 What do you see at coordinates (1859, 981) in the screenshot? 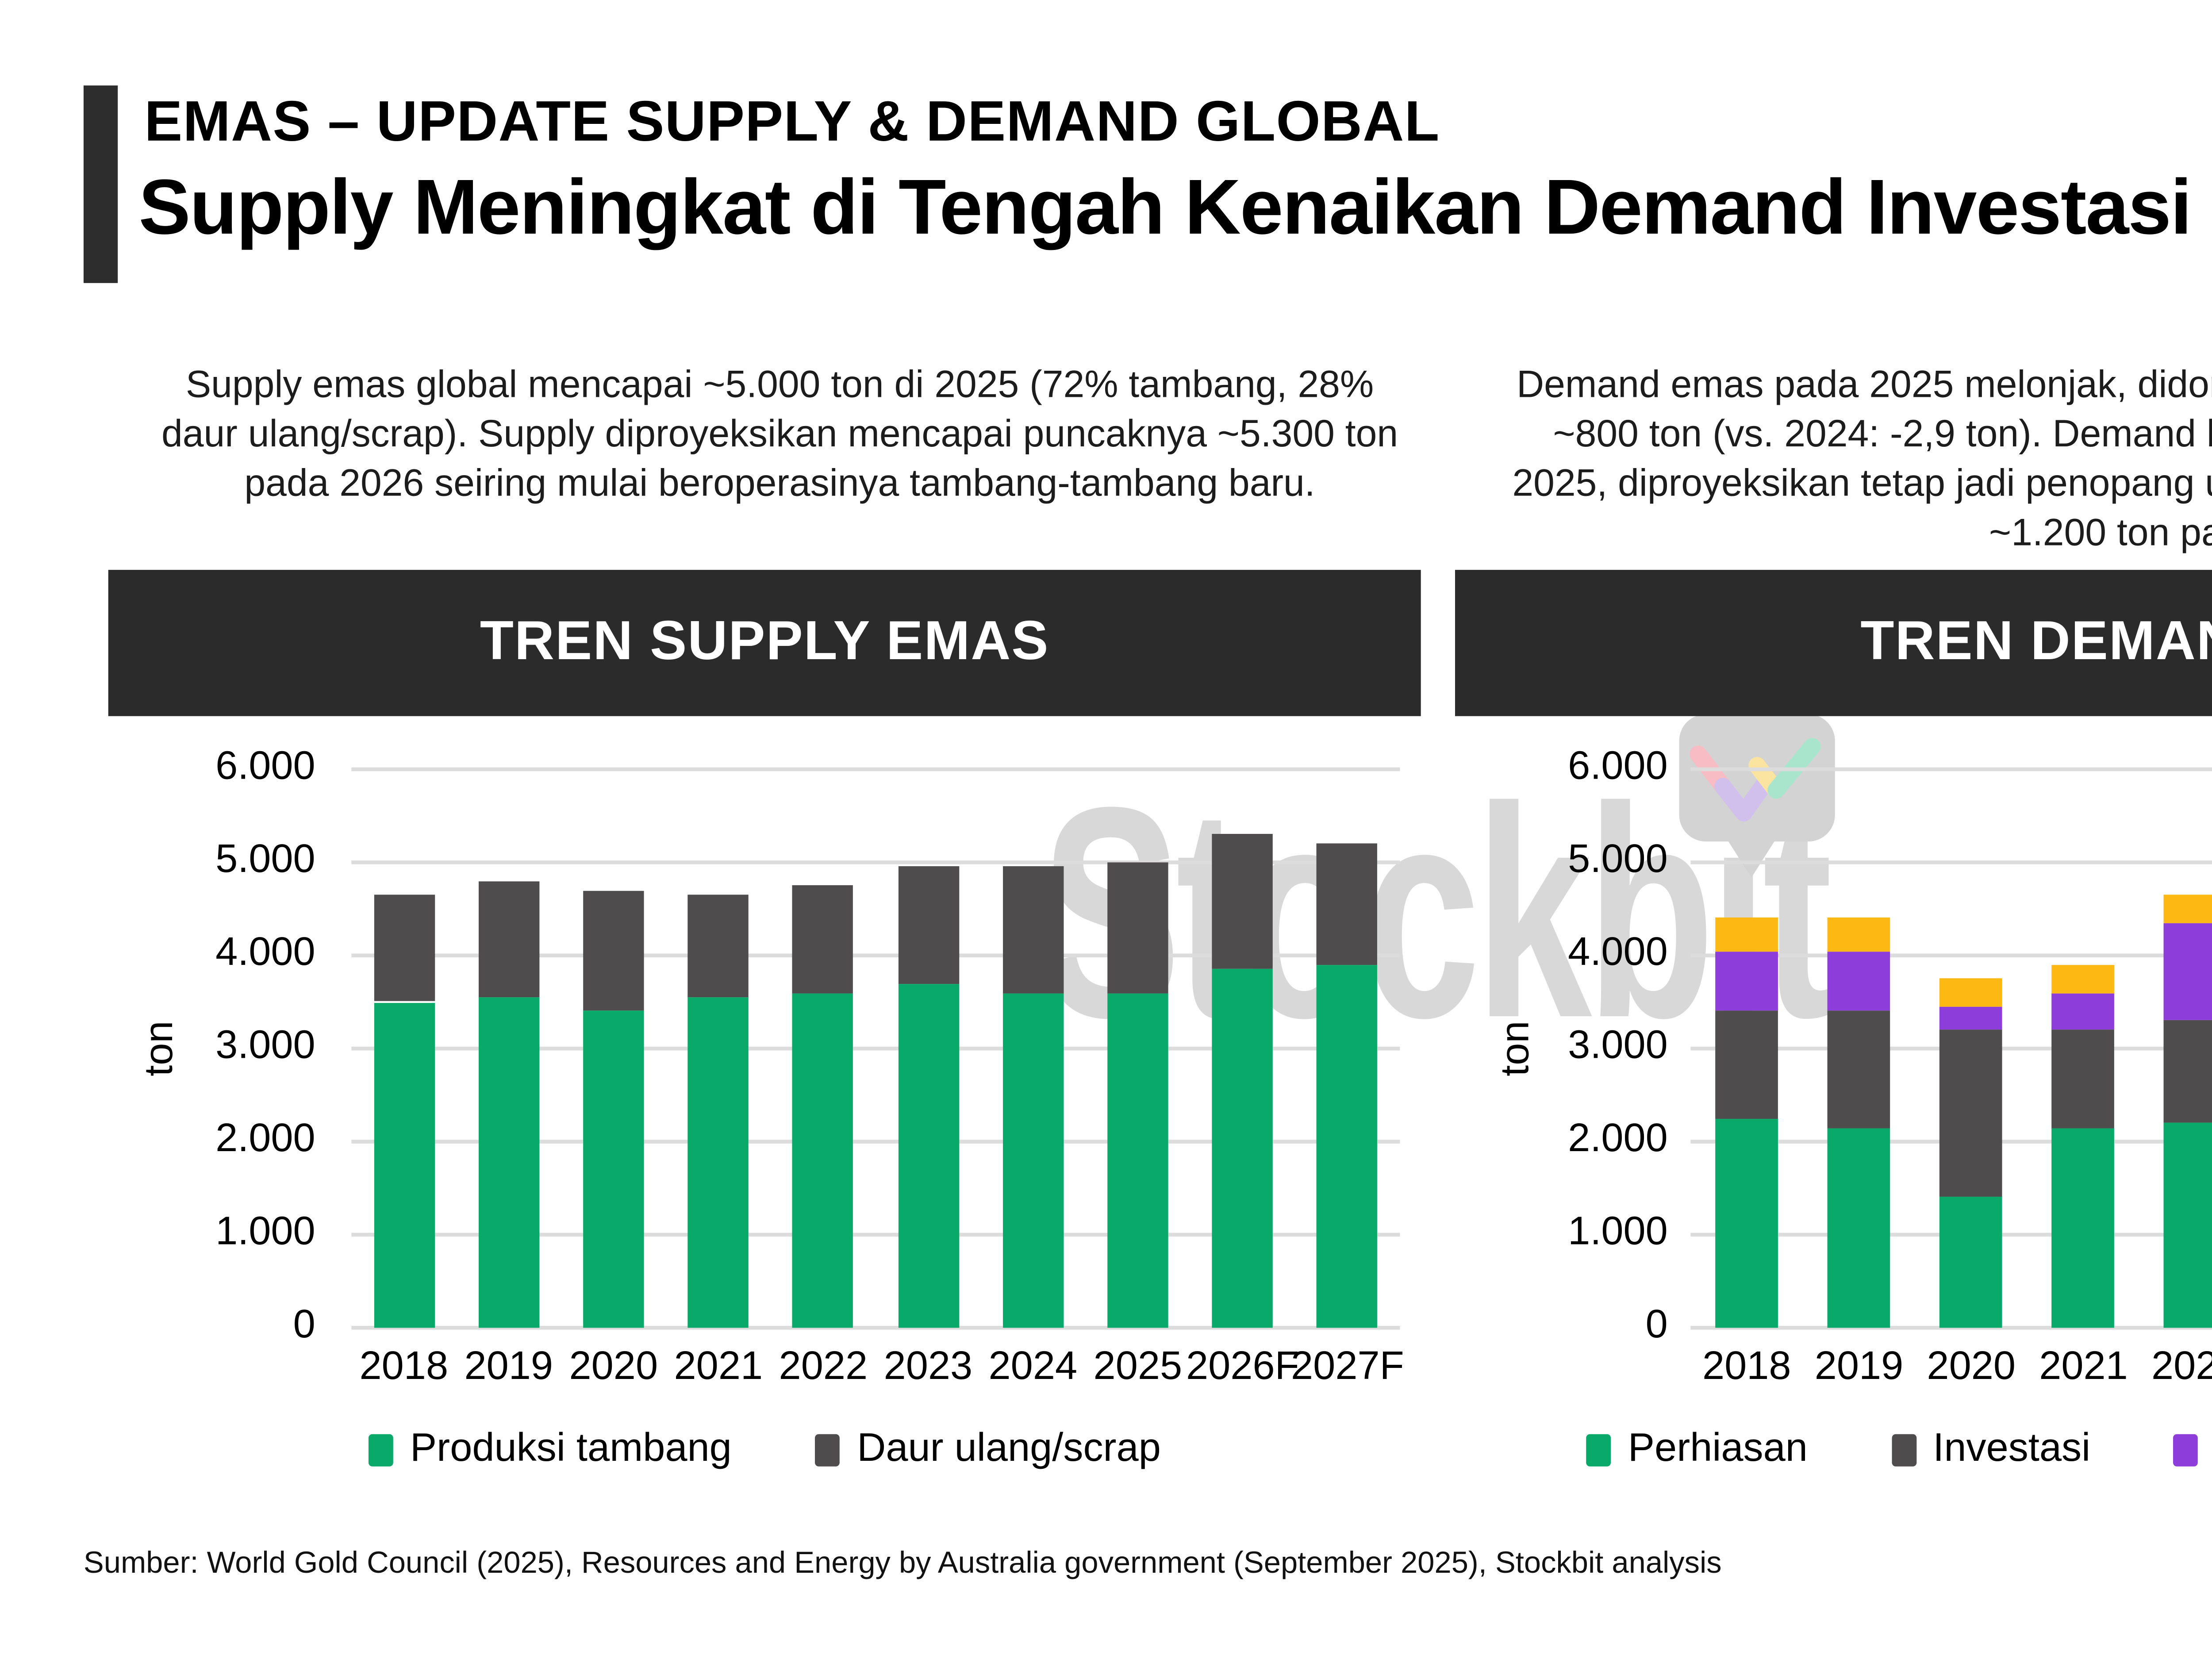
I see `bar-segment-bank-sentral-2019` at bounding box center [1859, 981].